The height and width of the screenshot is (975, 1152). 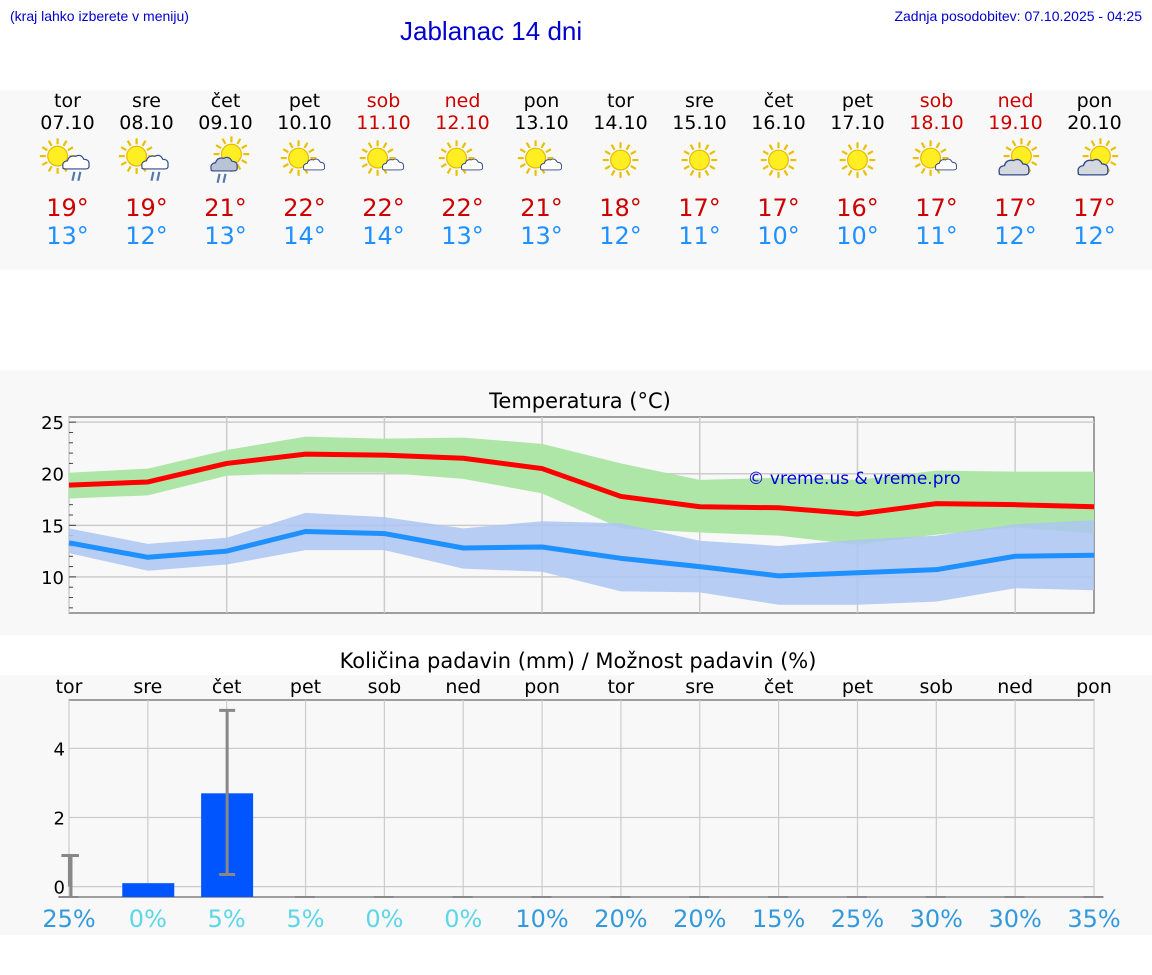 I want to click on temp-y-tick-label: 20, so click(x=52, y=475).